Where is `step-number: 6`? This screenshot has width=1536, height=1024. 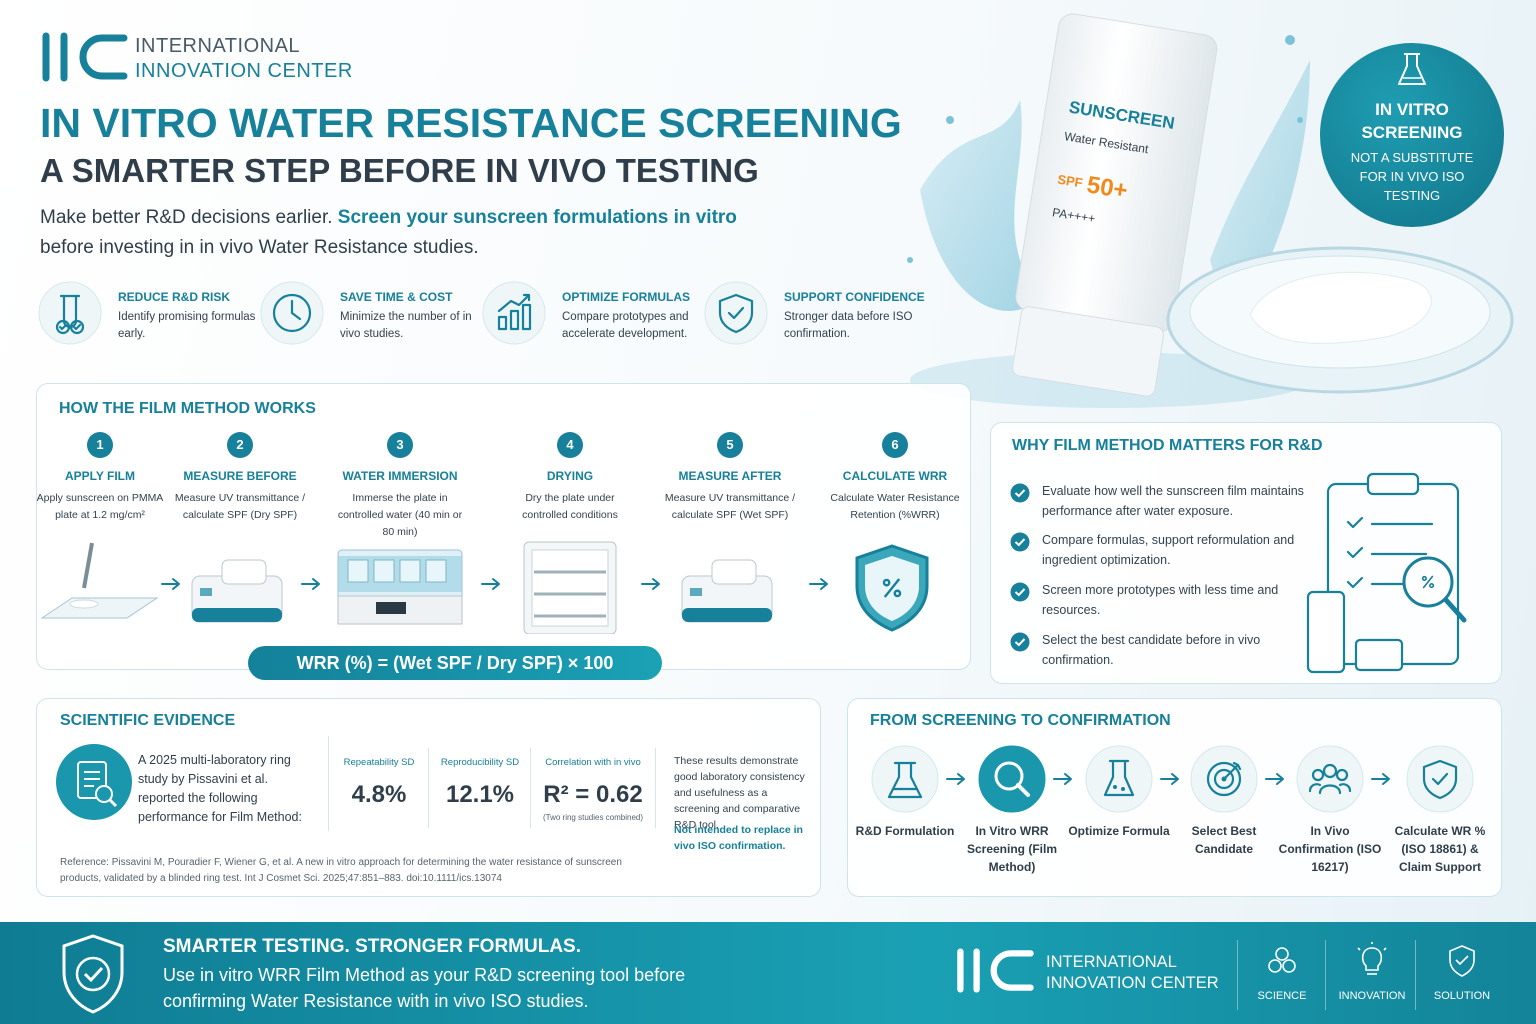 step-number: 6 is located at coordinates (895, 445).